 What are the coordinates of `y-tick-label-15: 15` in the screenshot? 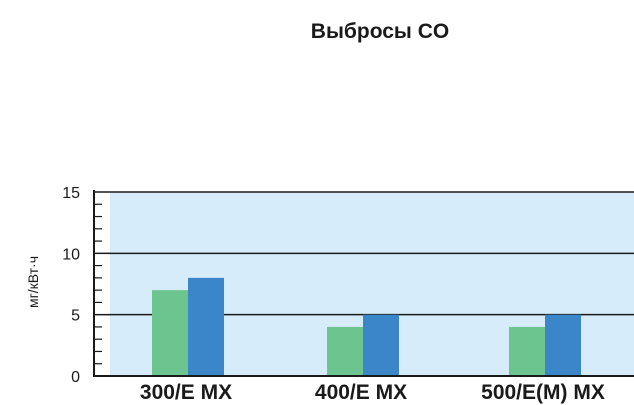 It's located at (71, 193).